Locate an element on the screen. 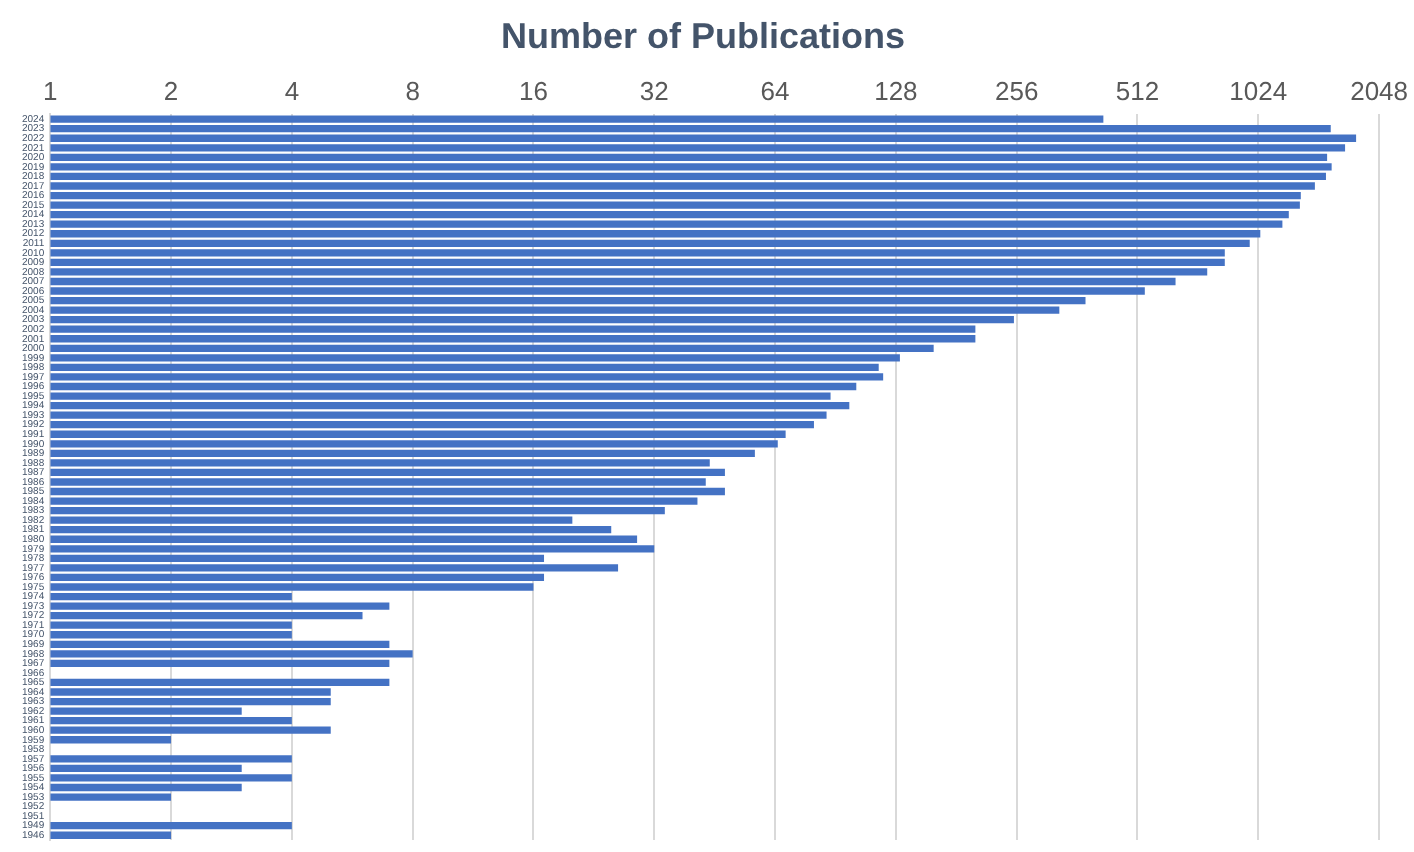 The image size is (1414, 852). x-tick-label: 16 is located at coordinates (533, 90).